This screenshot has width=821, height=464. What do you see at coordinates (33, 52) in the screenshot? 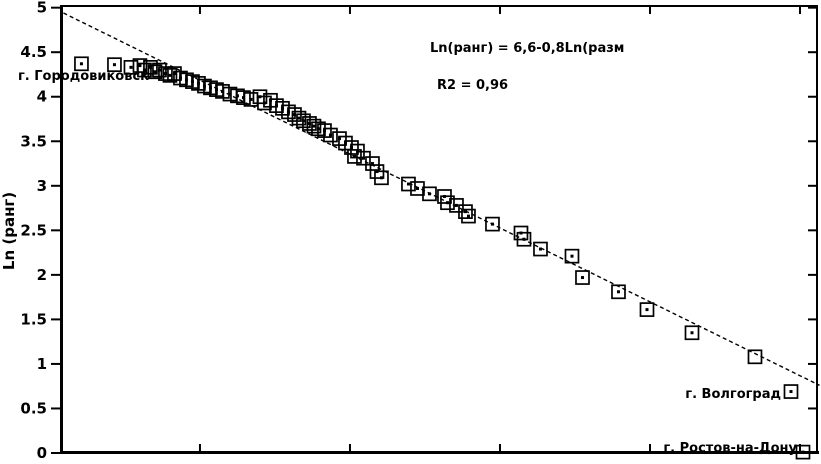
I see `y-tick-label: 4.5` at bounding box center [33, 52].